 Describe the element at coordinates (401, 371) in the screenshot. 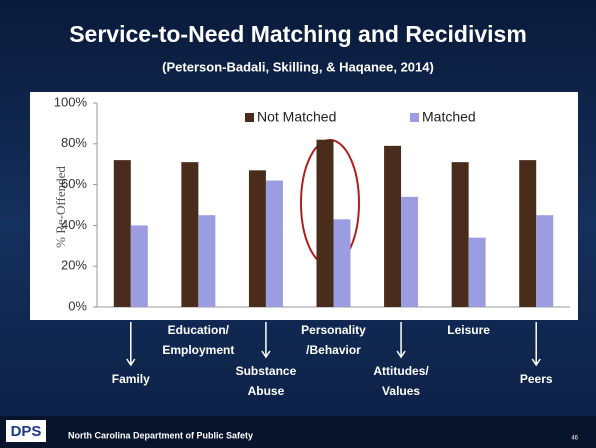

I see `x-tick-label: Attitudes/` at that location.